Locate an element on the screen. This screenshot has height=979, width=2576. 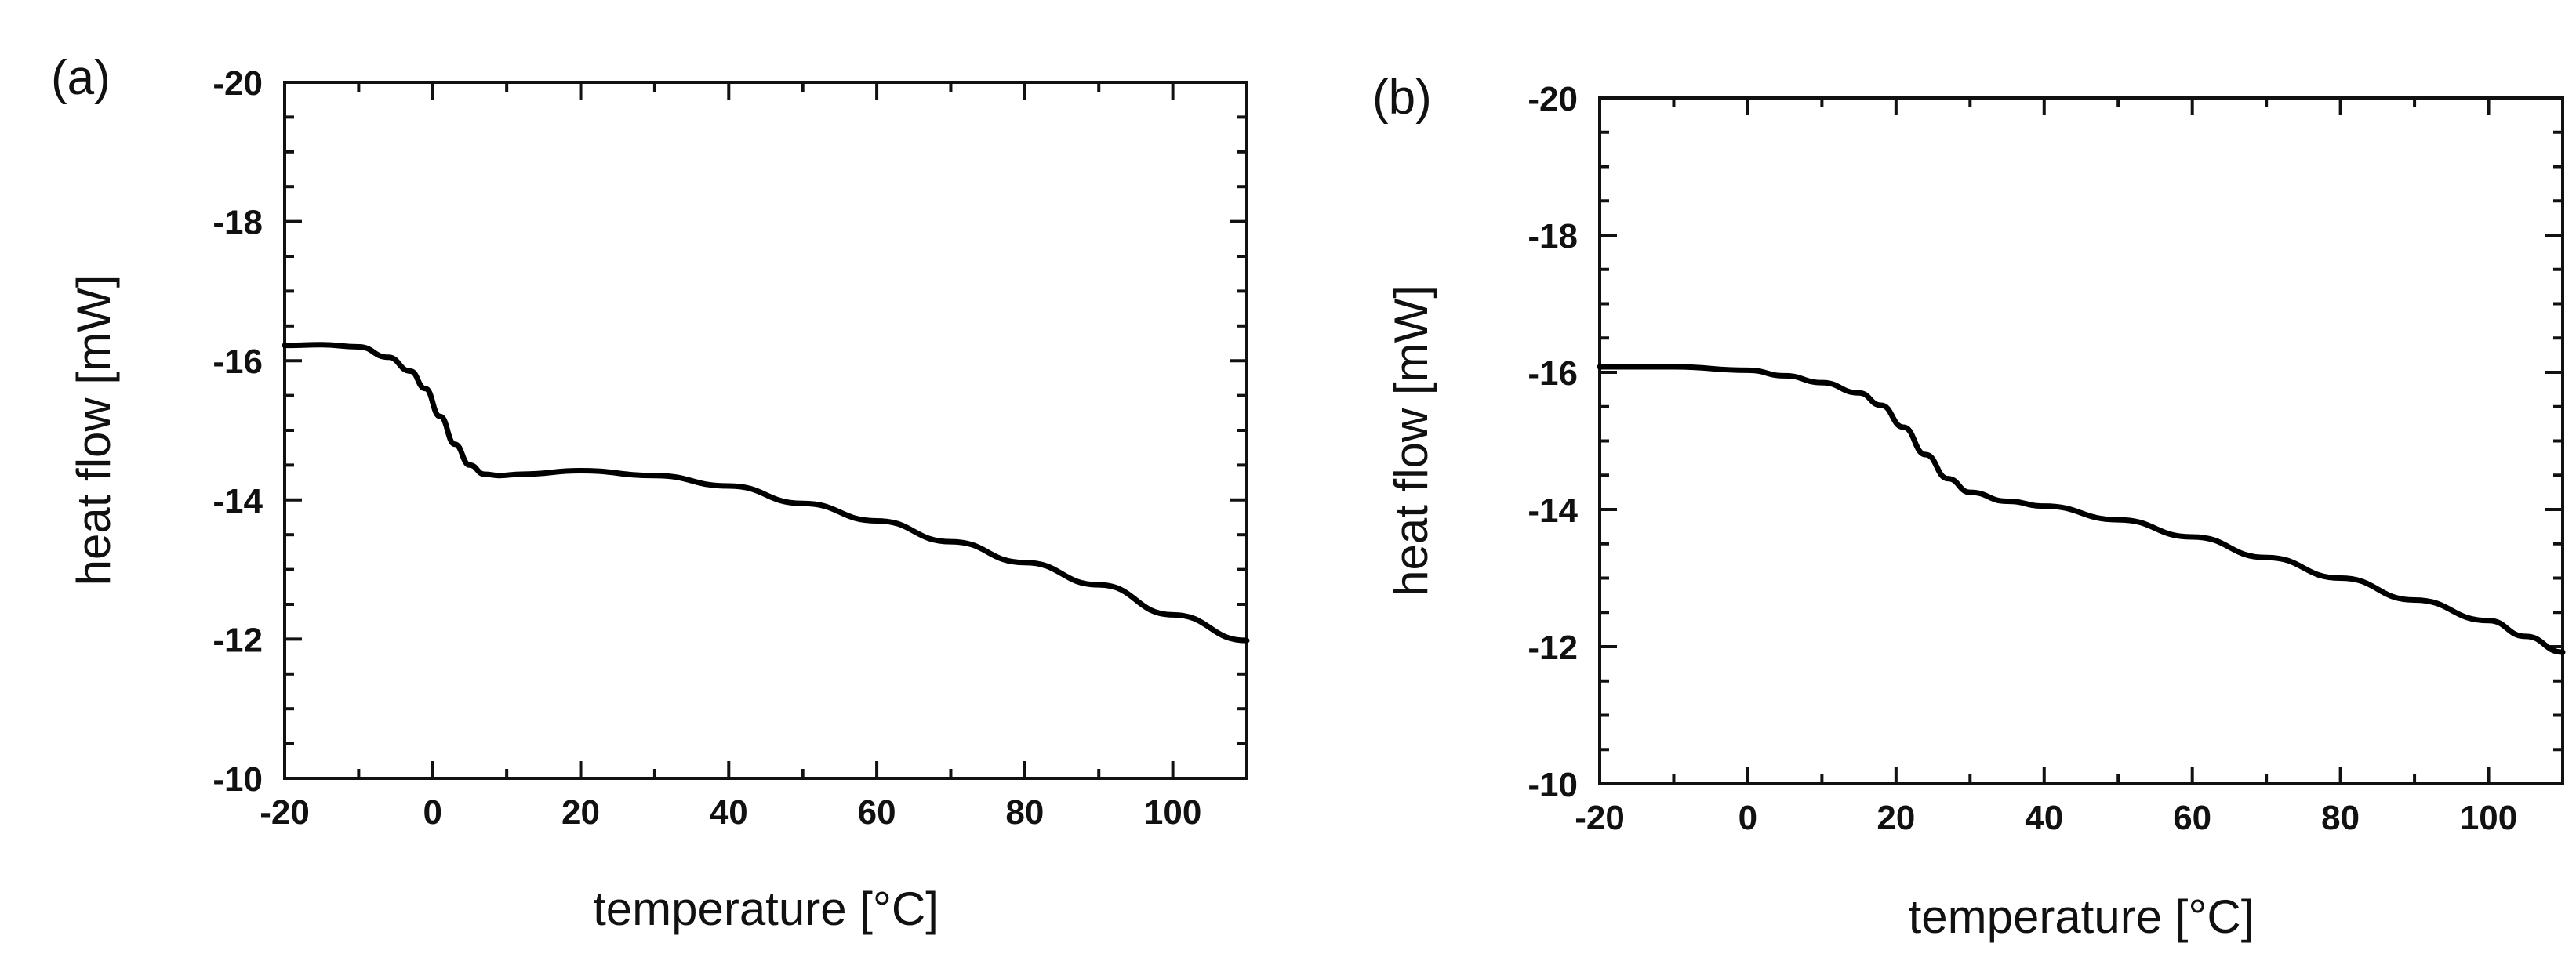
data-line-curve-b is located at coordinates (2081, 509).